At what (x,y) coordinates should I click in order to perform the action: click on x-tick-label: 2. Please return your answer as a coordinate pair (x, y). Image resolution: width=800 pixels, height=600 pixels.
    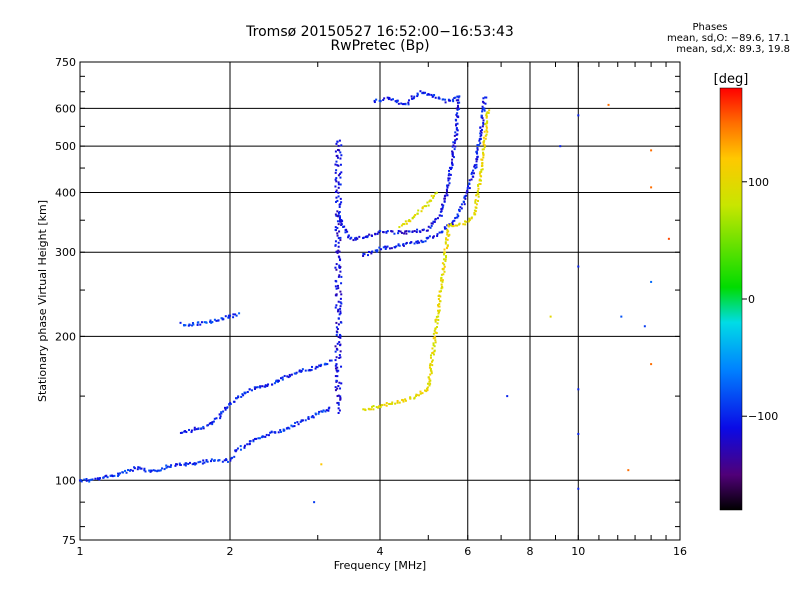
    Looking at the image, I should click on (230, 551).